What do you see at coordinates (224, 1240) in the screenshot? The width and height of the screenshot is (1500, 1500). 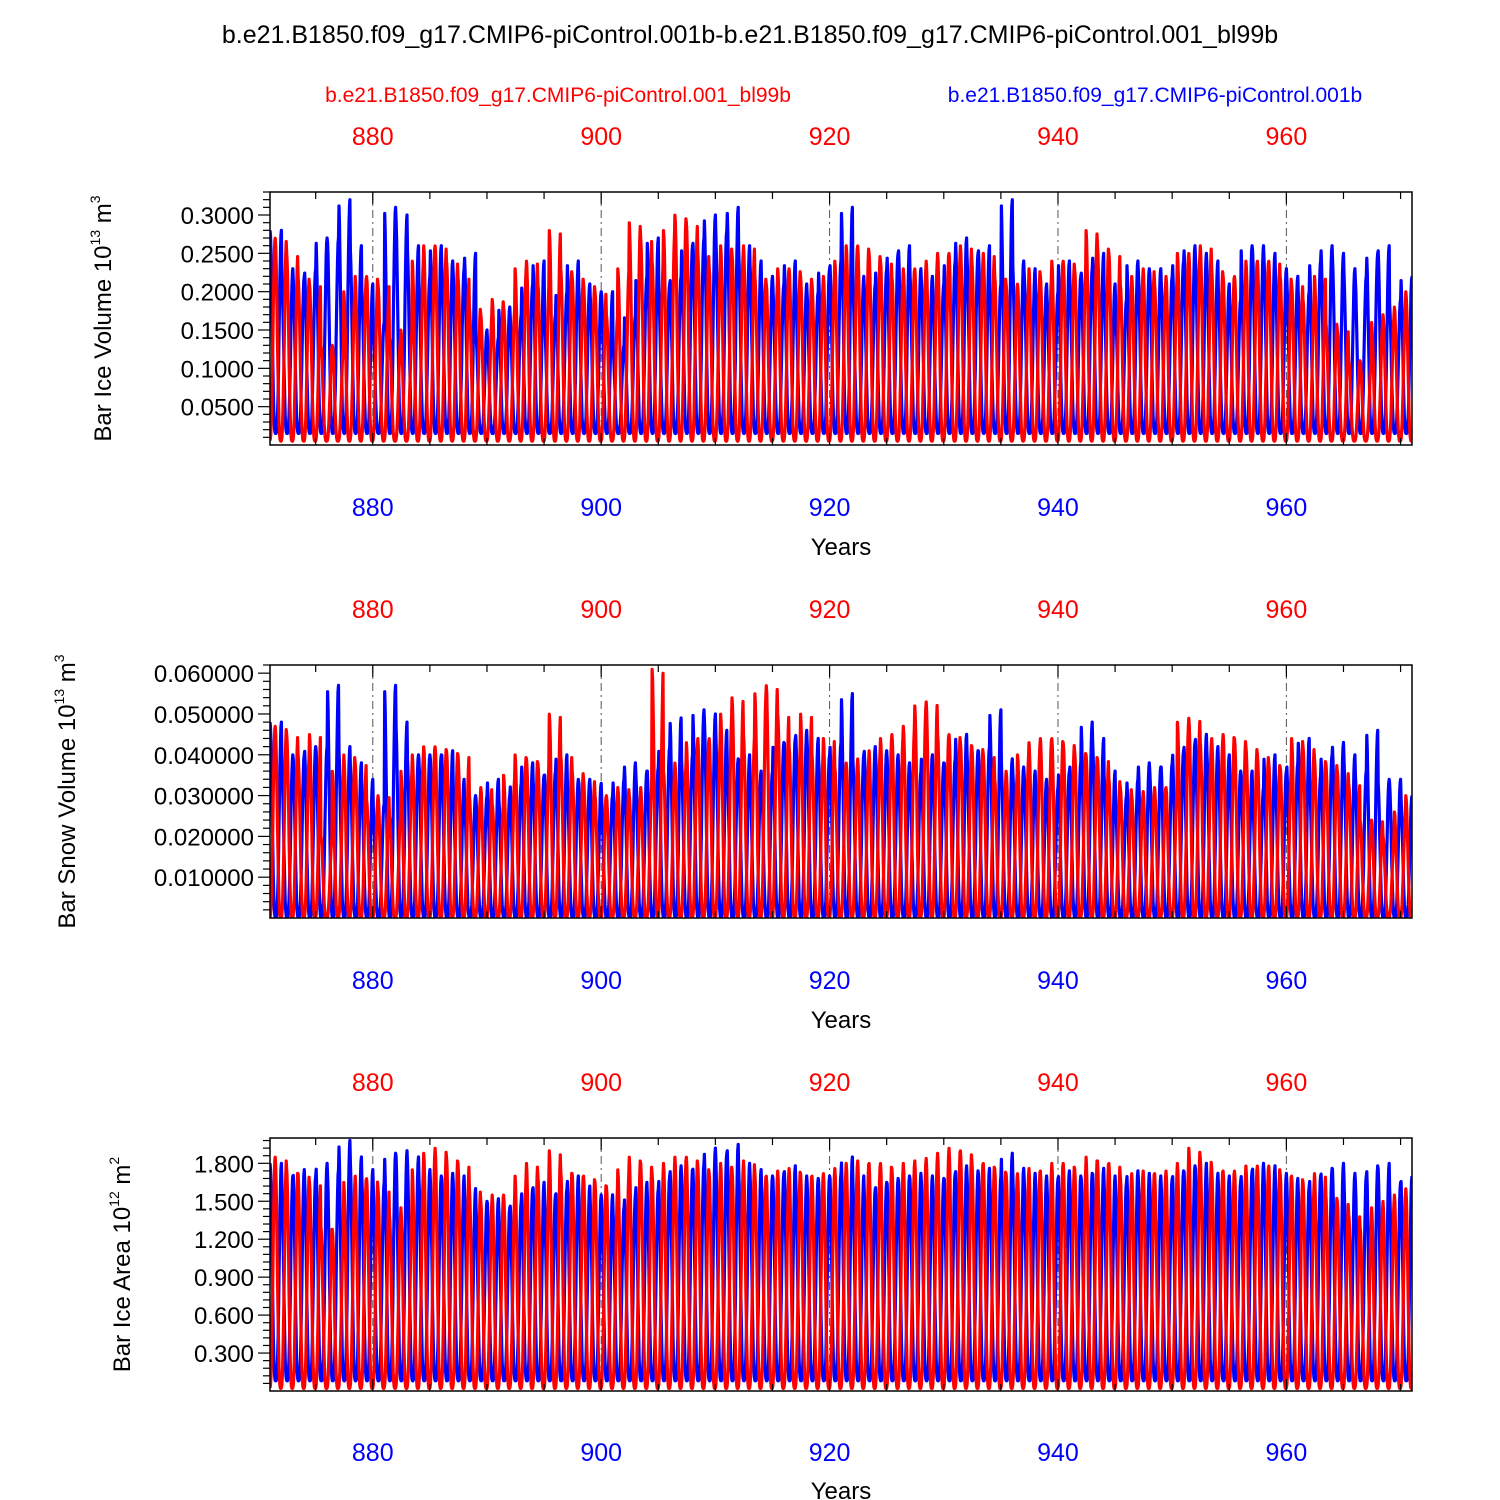 I see `y-tick-label: 1.200` at bounding box center [224, 1240].